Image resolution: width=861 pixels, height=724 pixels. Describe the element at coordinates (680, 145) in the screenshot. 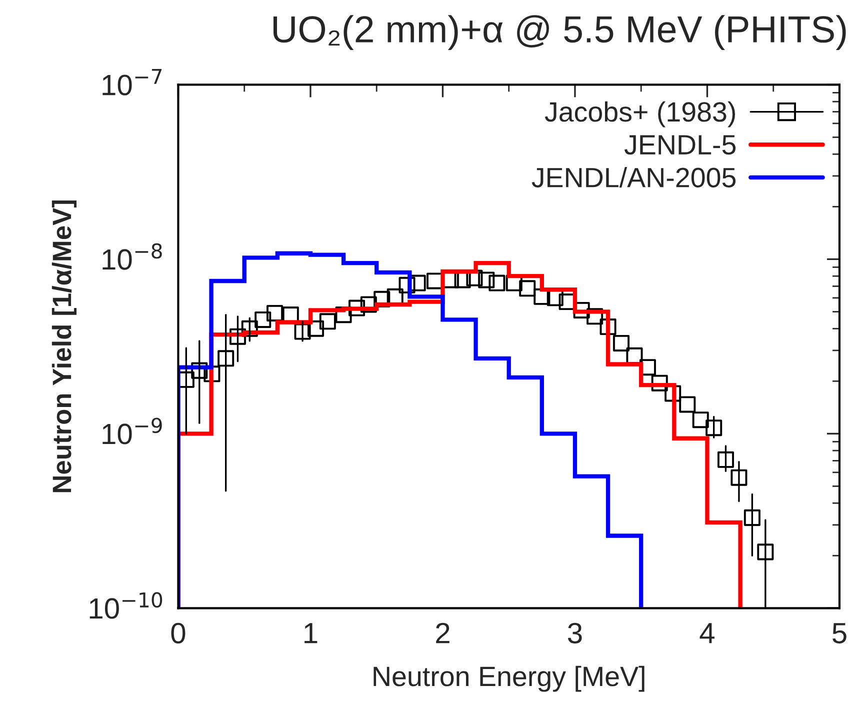

I see `legend-label: JENDL-5` at that location.